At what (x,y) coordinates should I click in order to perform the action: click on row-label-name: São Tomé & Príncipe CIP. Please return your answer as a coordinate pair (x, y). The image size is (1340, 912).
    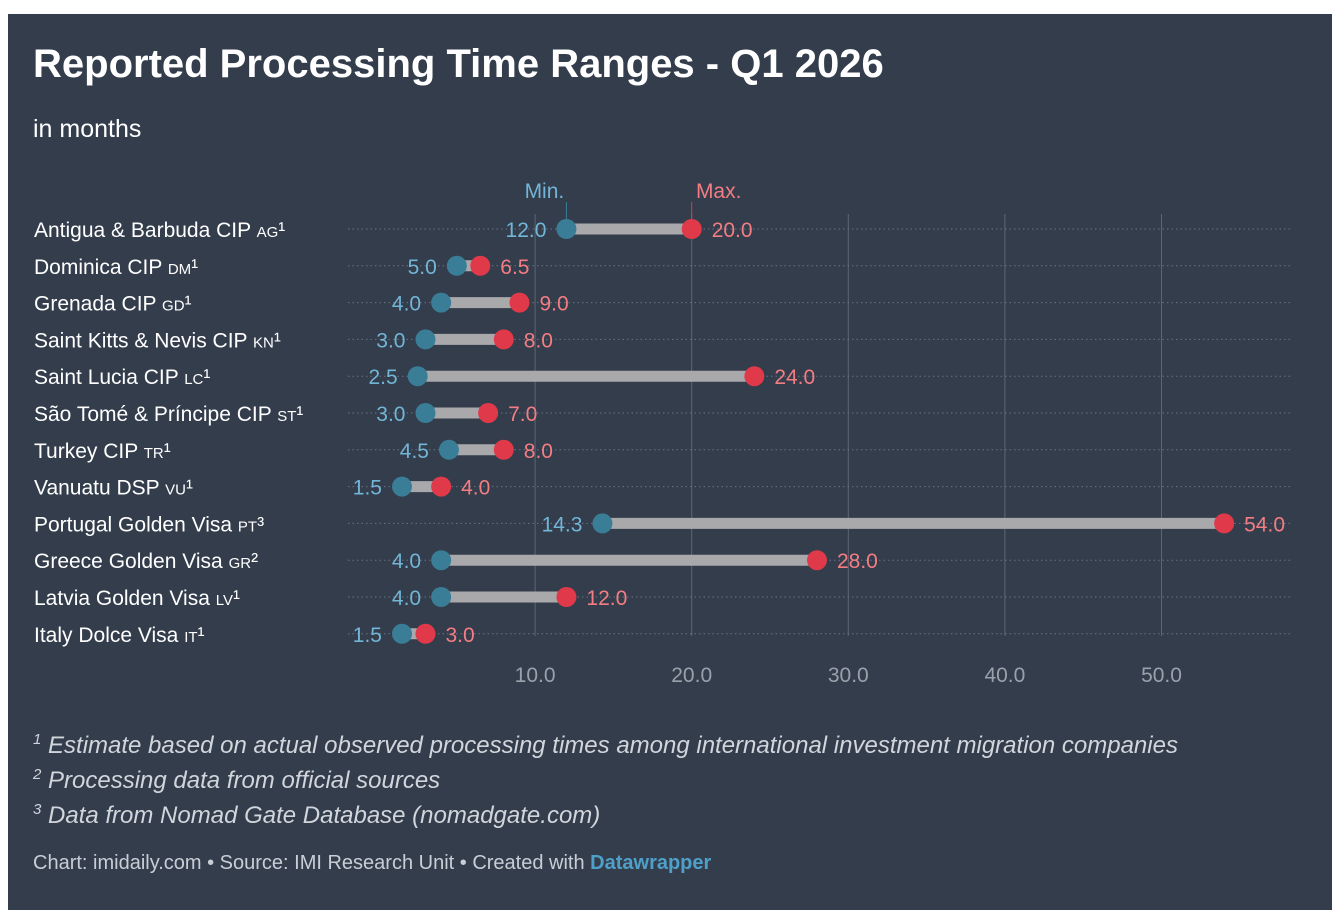
    Looking at the image, I should click on (155, 414).